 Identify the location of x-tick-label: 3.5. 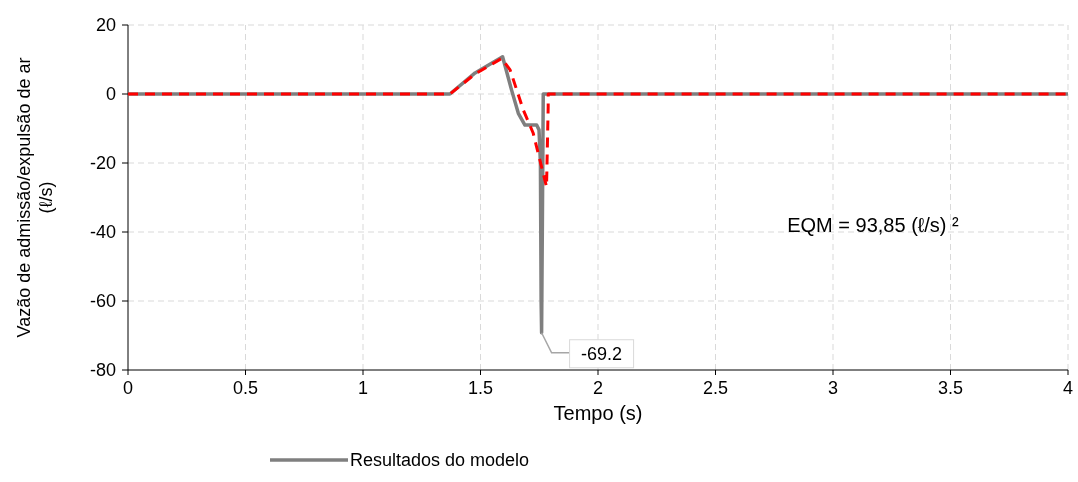
(950, 388).